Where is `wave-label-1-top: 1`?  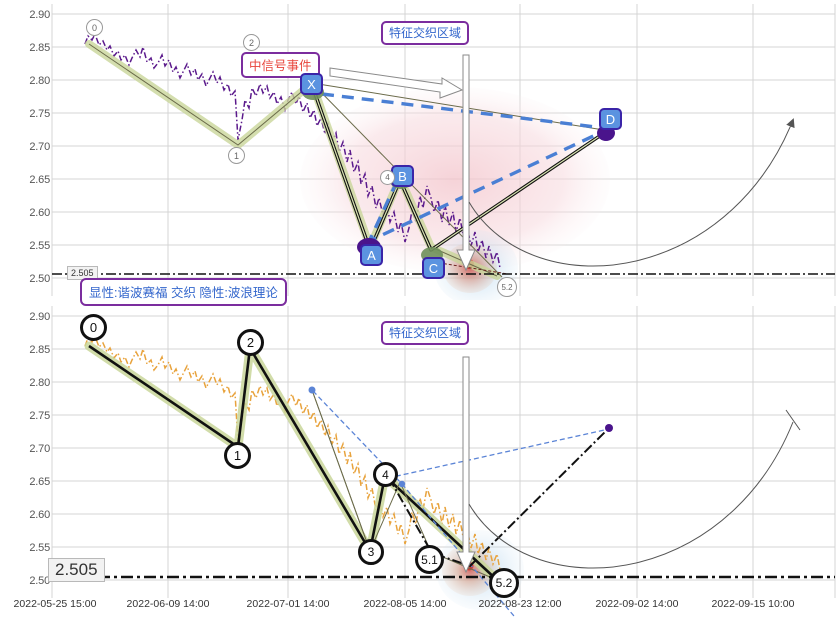
wave-label-1-top: 1 is located at coordinates (236, 155).